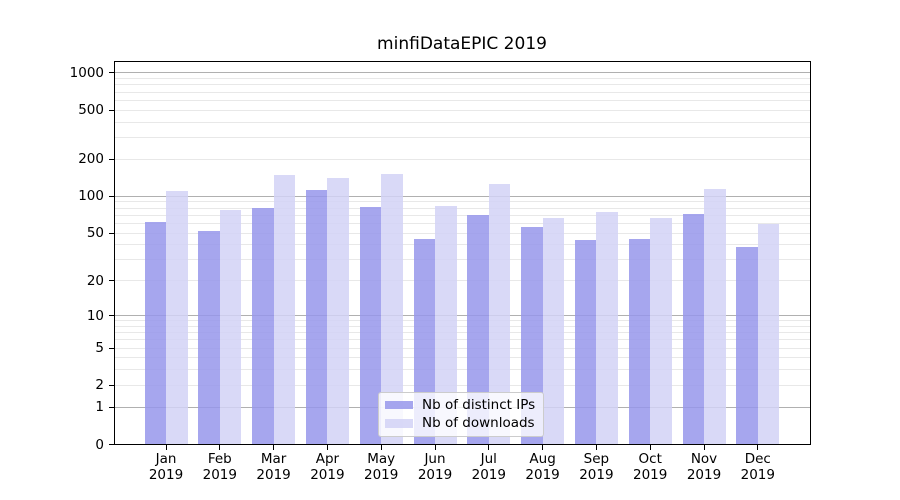 The width and height of the screenshot is (900, 500). I want to click on x-tick-dec, so click(758, 447).